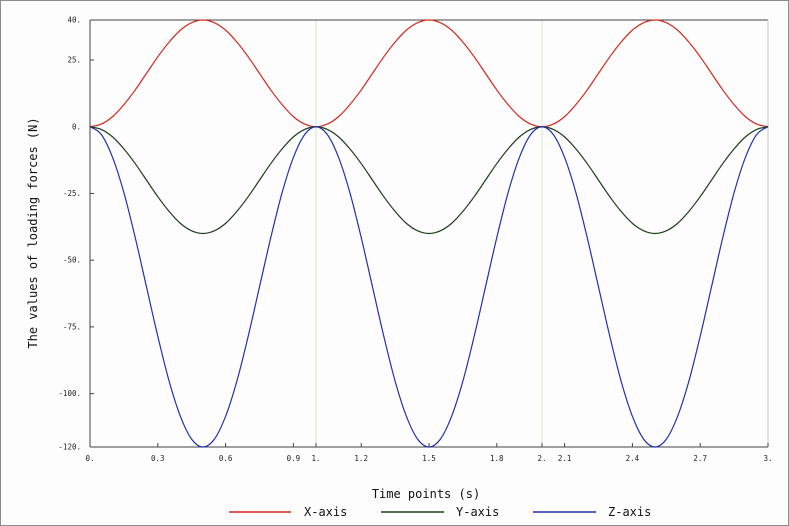 The height and width of the screenshot is (526, 789). What do you see at coordinates (633, 458) in the screenshot?
I see `x-tick-label: 2.4` at bounding box center [633, 458].